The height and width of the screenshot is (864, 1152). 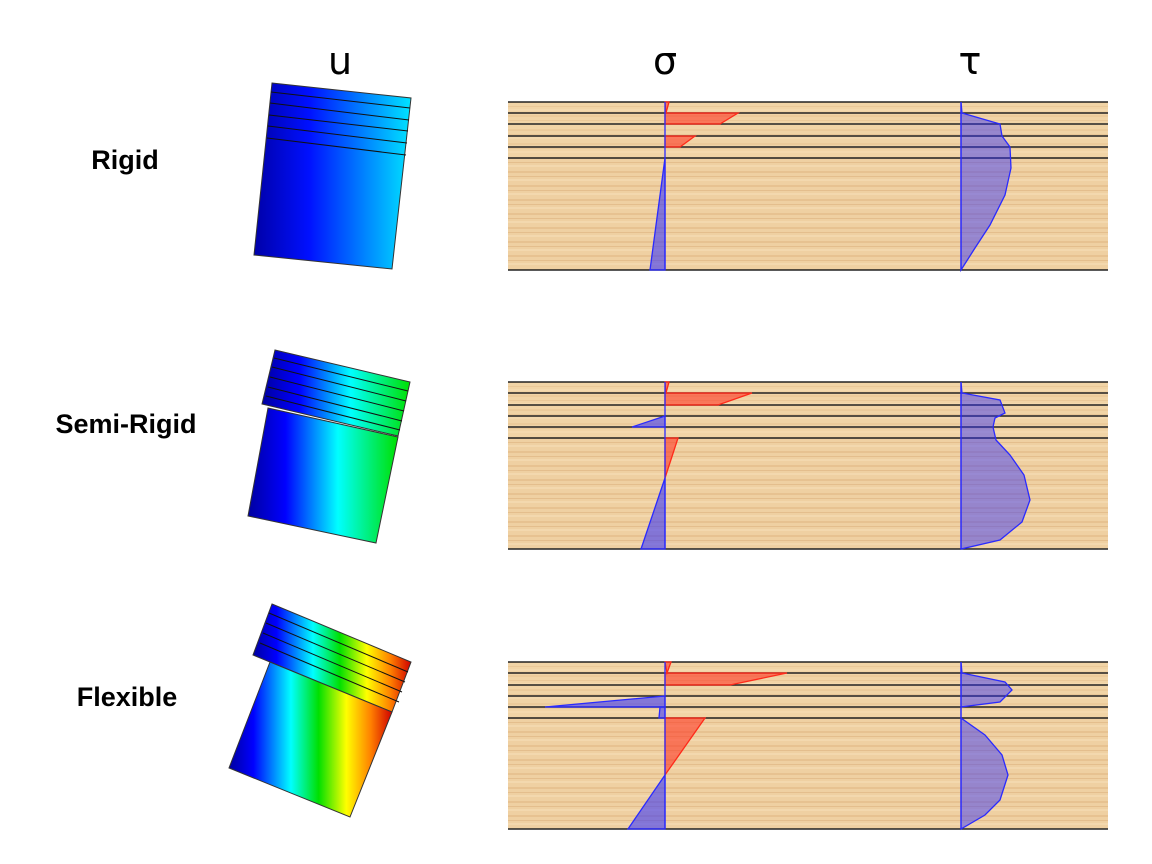 I want to click on row-label-rigid: Rigid, so click(x=125, y=160).